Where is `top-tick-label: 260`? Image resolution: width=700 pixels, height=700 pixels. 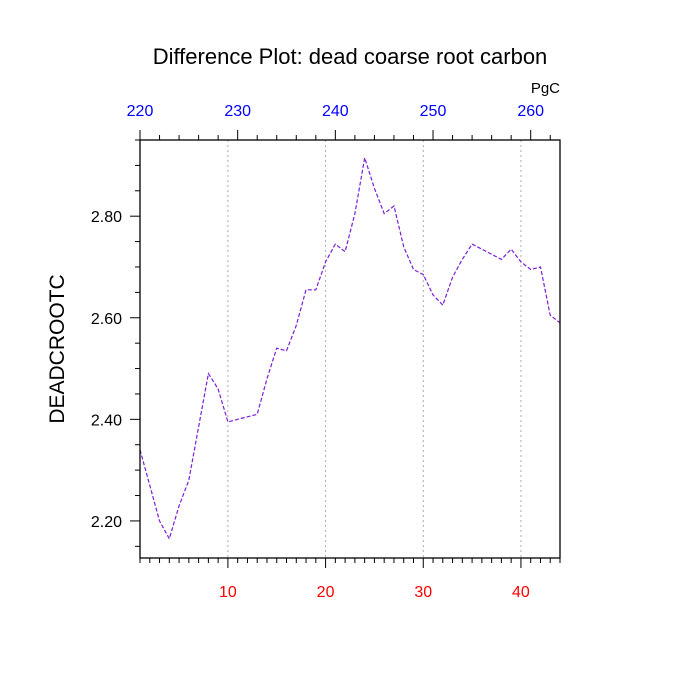
top-tick-label: 260 is located at coordinates (530, 111).